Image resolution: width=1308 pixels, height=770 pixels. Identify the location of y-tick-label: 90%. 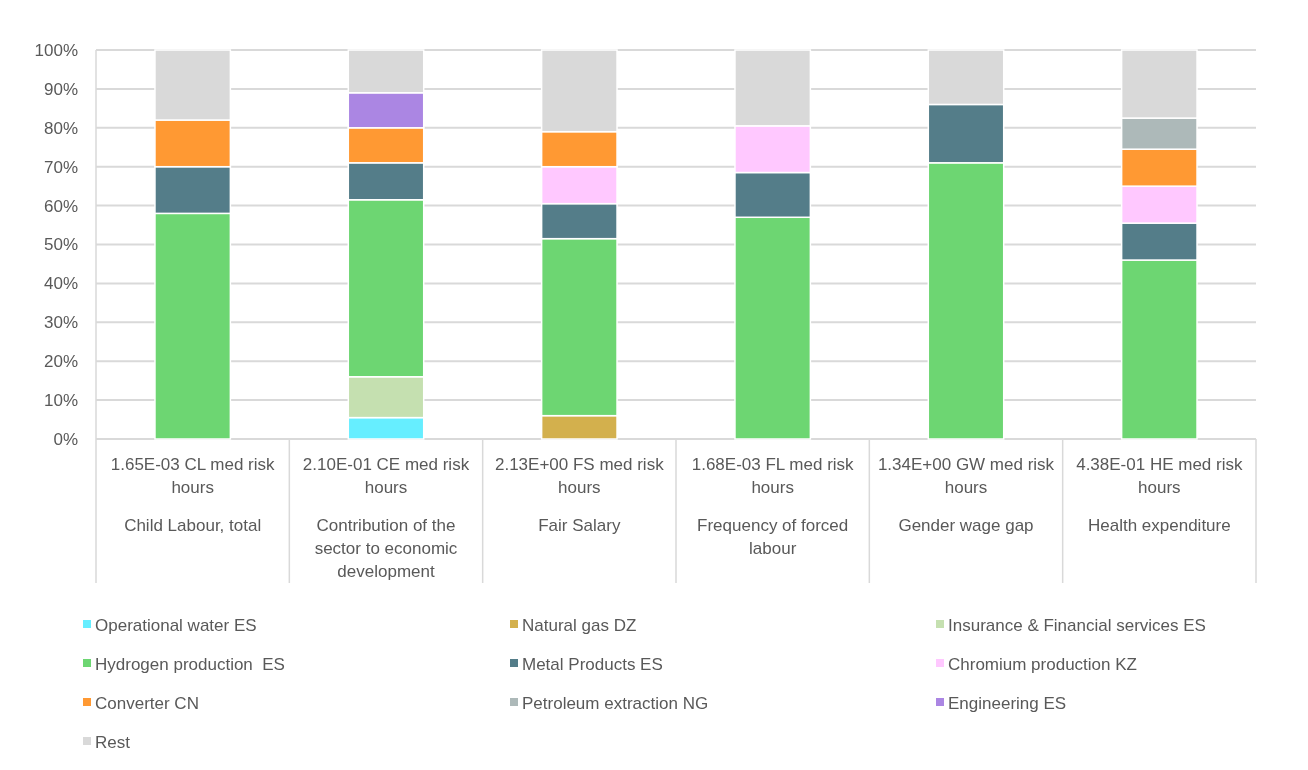
(60, 89).